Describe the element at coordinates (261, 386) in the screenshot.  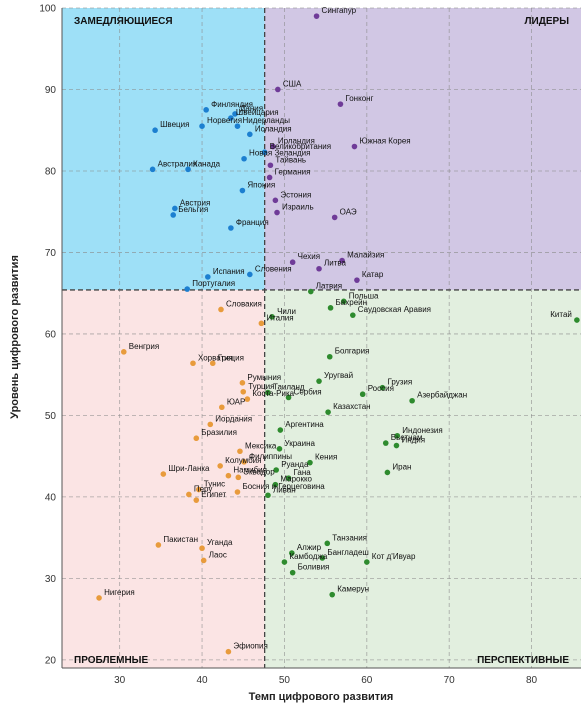
I see `point-label: Турция` at that location.